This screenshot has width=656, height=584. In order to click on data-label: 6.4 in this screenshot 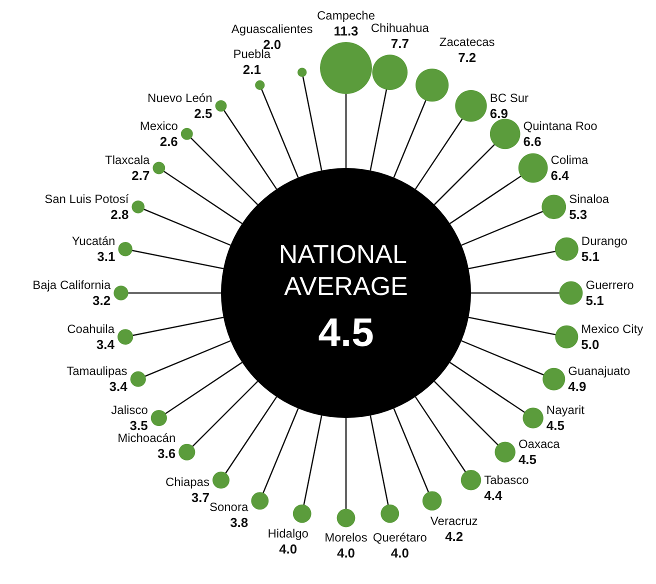, I will do `click(560, 175)`.